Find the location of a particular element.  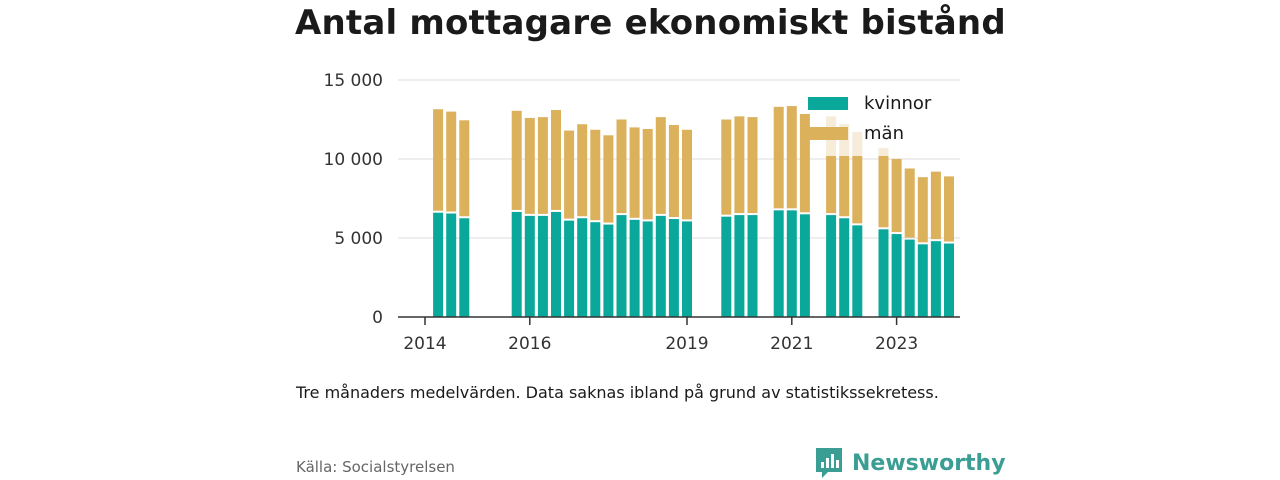

x-tick-label: 2021 is located at coordinates (791, 344).